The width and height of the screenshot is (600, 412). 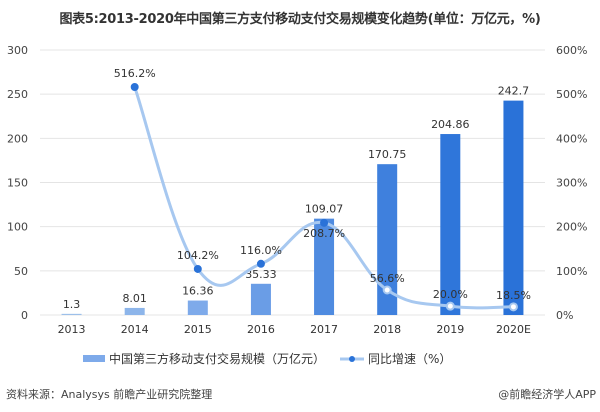 What do you see at coordinates (135, 73) in the screenshot?
I see `line-value-label: 516.2%` at bounding box center [135, 73].